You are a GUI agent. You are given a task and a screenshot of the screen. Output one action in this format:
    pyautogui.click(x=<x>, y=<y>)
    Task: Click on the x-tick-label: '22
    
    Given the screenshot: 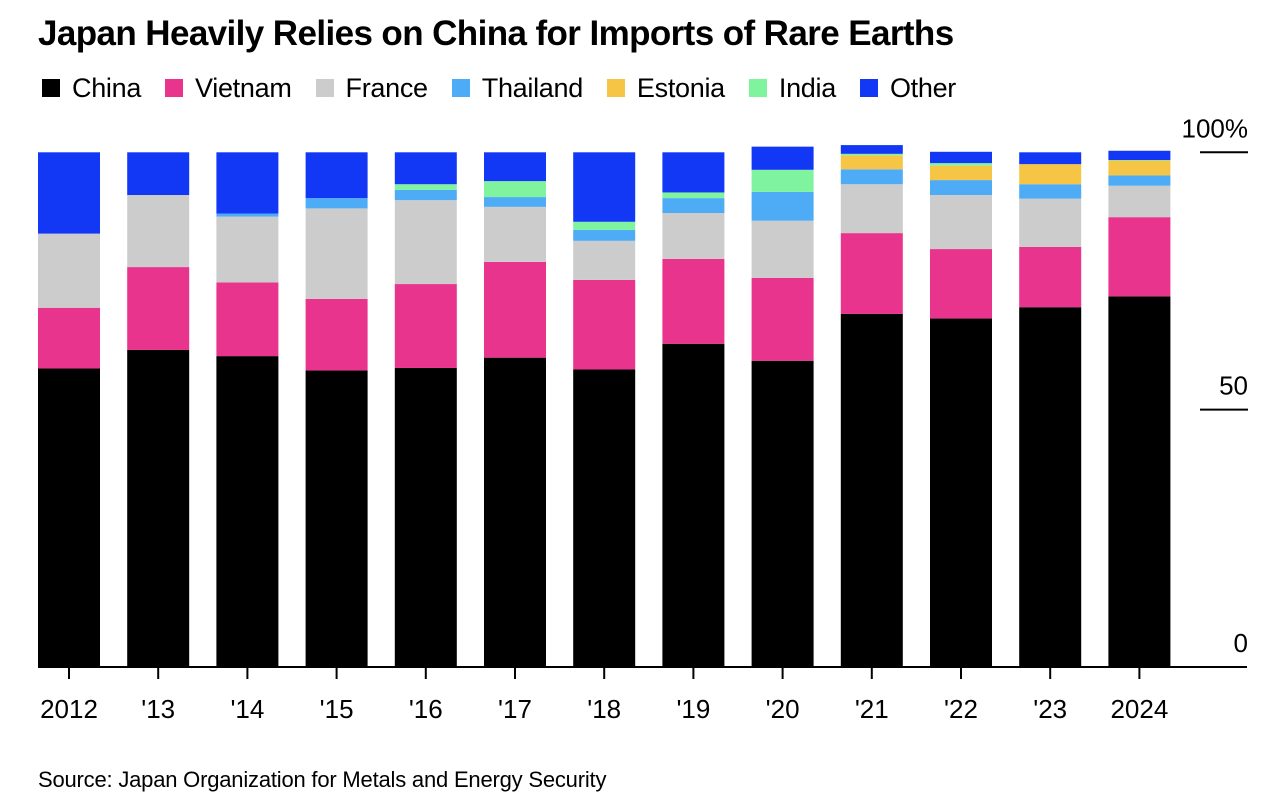 What is the action you would take?
    pyautogui.click(x=961, y=709)
    